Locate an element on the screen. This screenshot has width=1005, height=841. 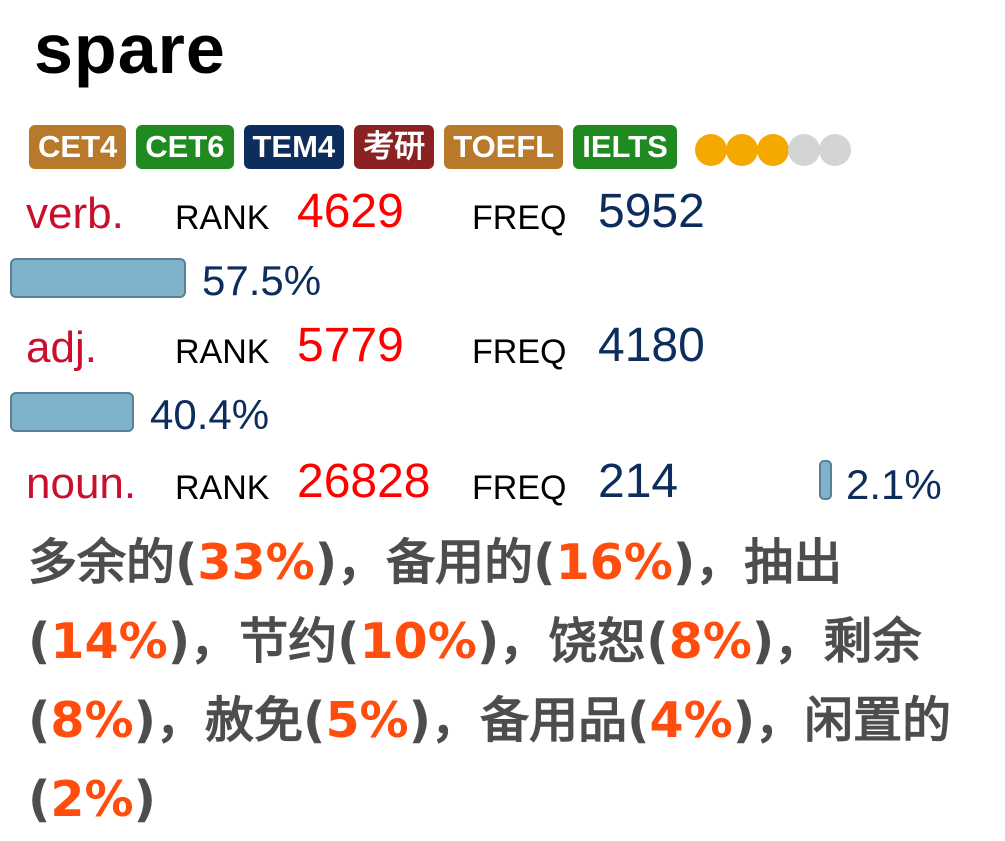
pos-row-adj: adj. RANK 5779 FREQ 4180 is located at coordinates (502, 348).